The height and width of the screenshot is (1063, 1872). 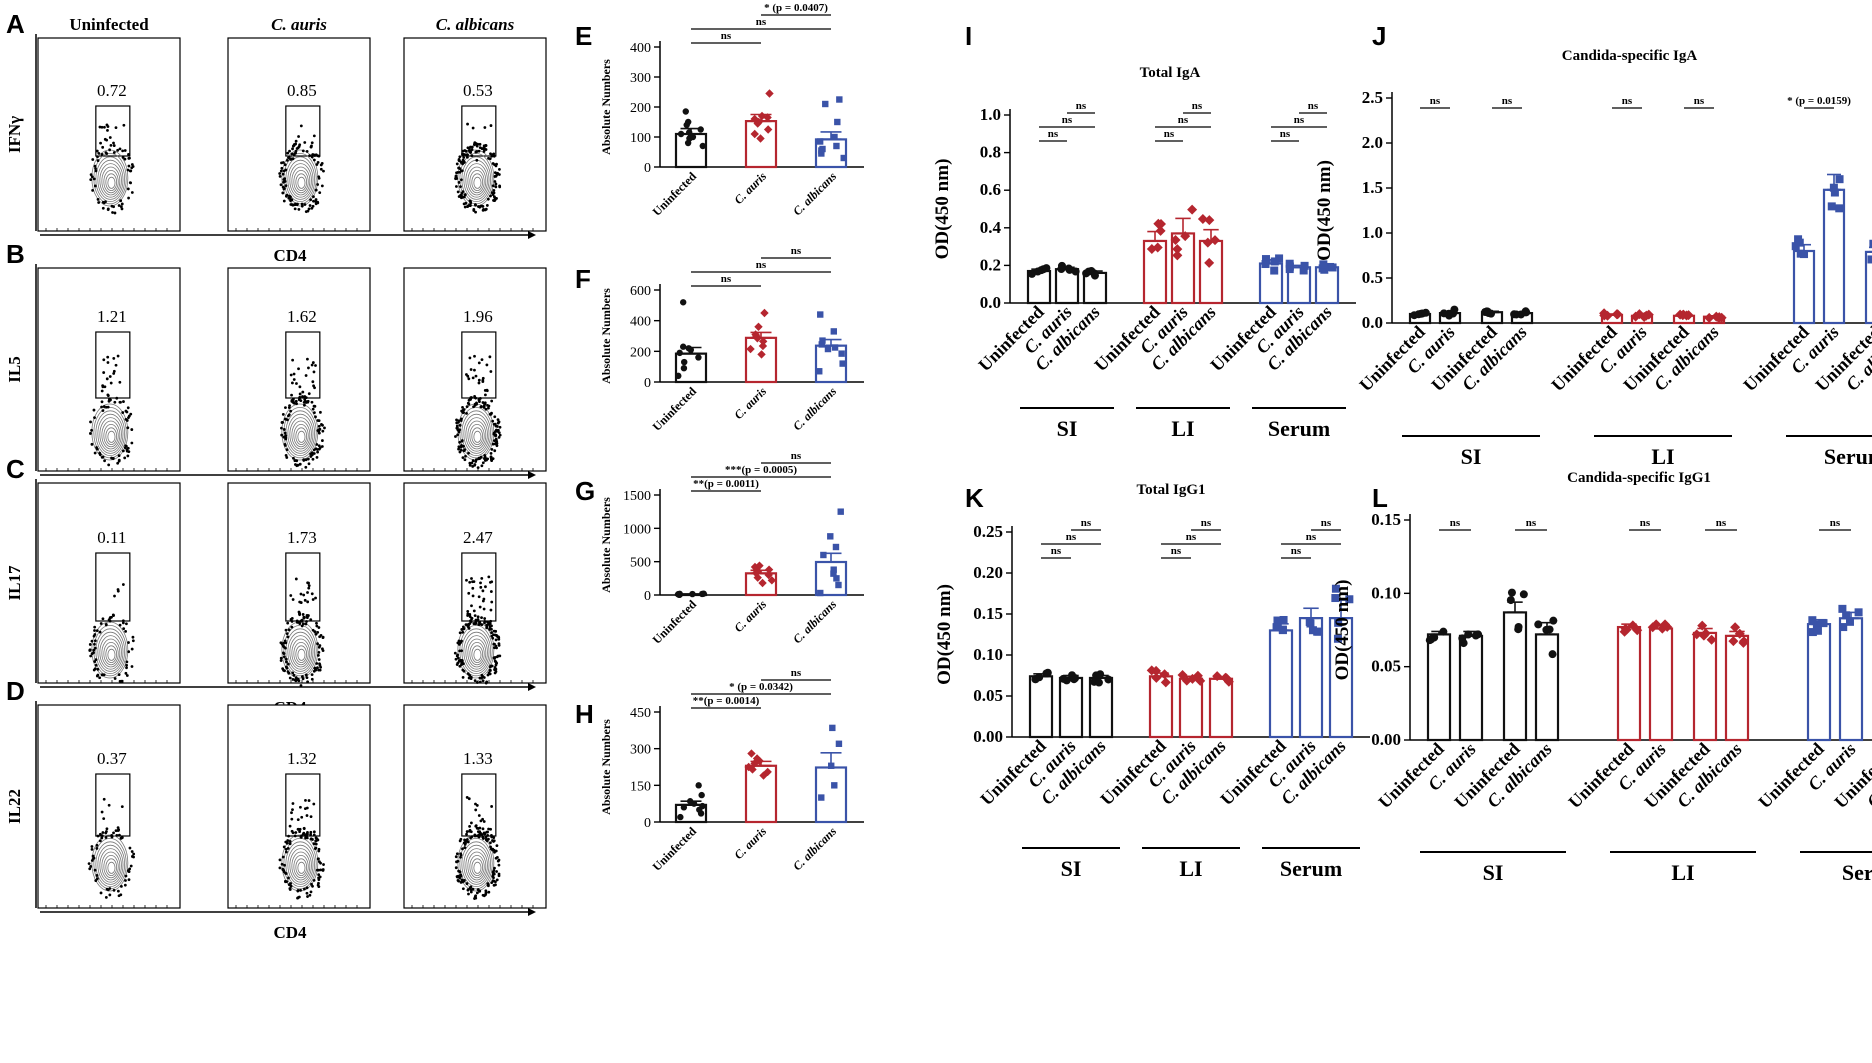 What do you see at coordinates (113, 587) in the screenshot?
I see `gate-box` at bounding box center [113, 587].